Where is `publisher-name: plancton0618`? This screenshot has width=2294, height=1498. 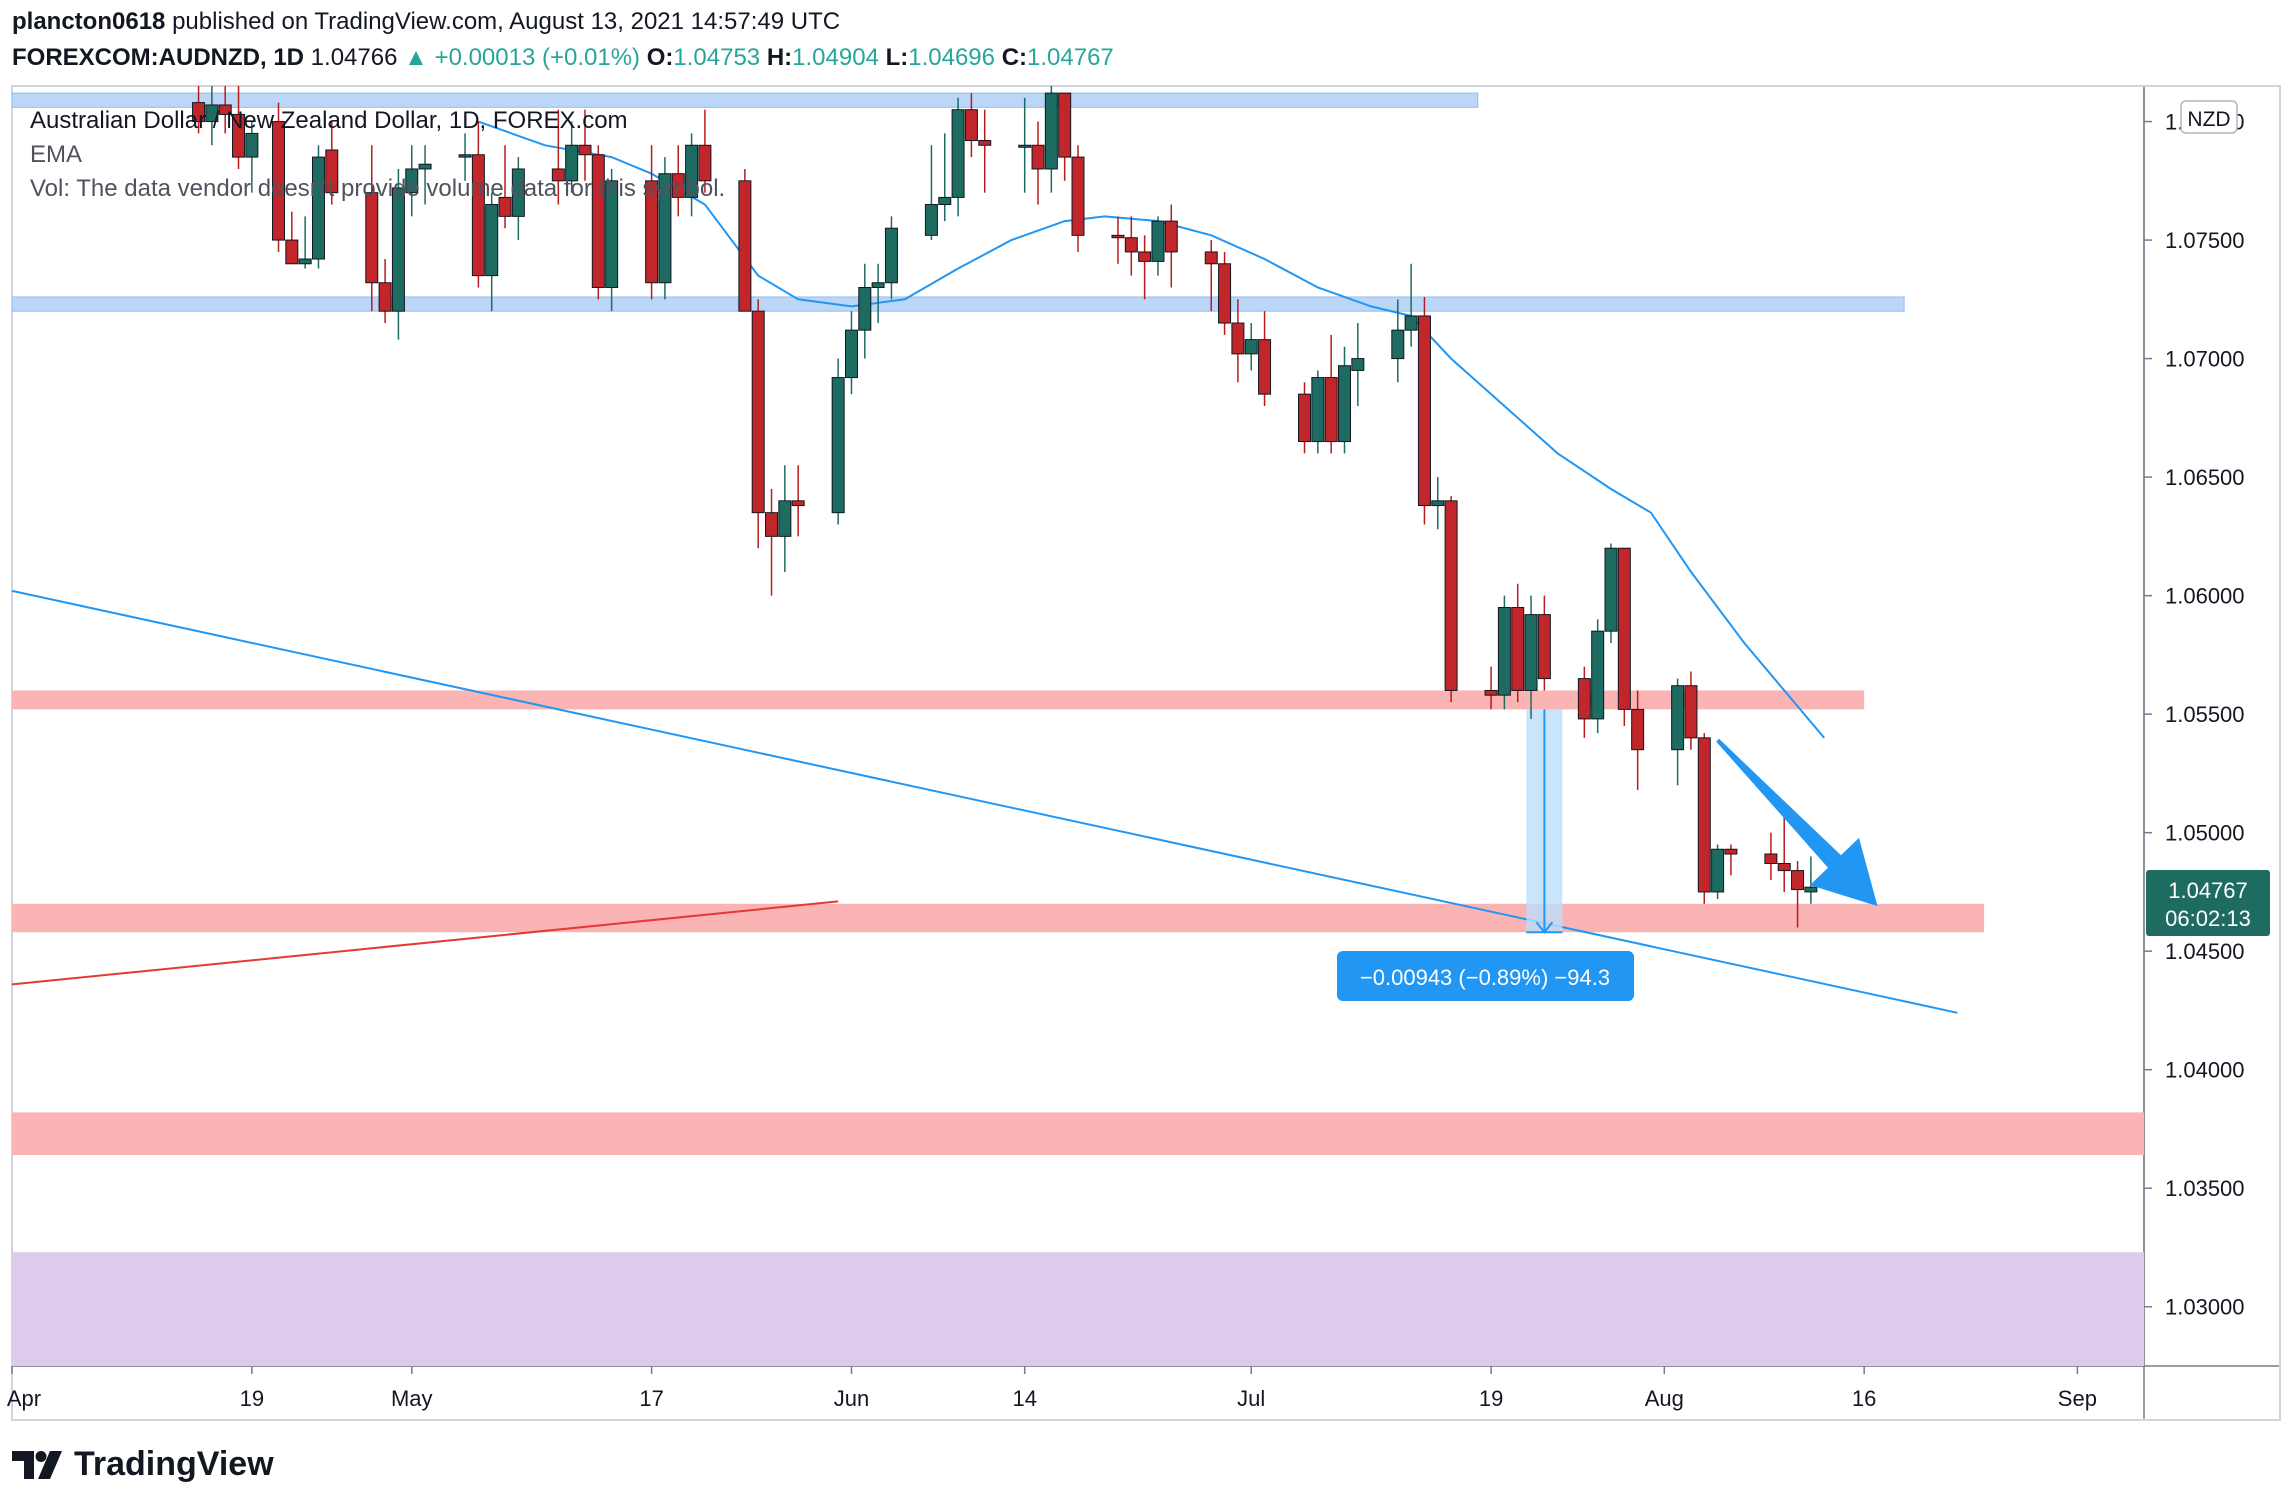
publisher-name: plancton0618 is located at coordinates (89, 21).